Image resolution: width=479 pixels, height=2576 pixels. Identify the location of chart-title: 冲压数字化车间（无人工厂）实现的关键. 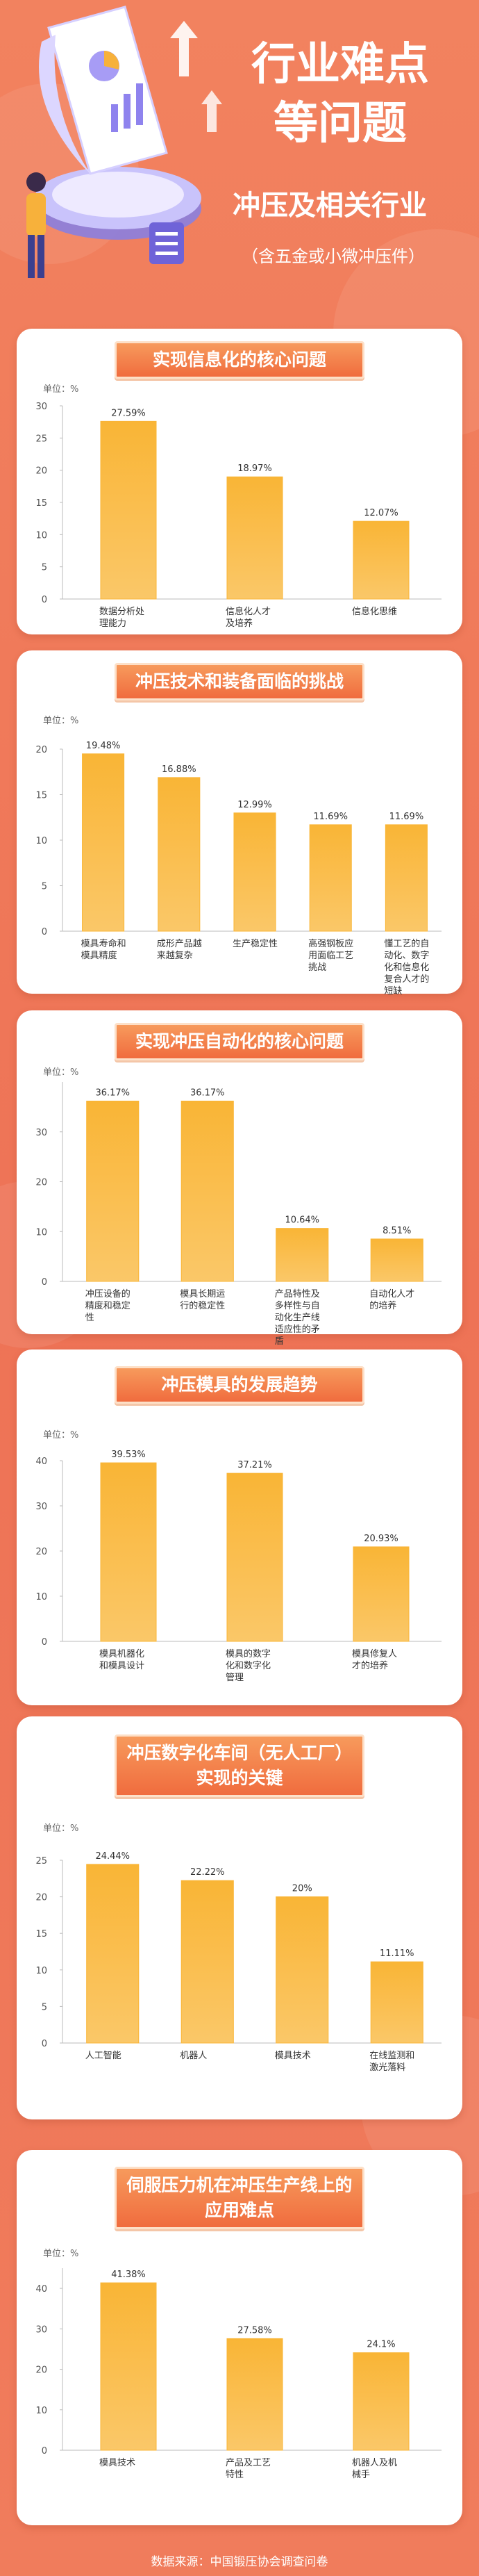
(239, 1765).